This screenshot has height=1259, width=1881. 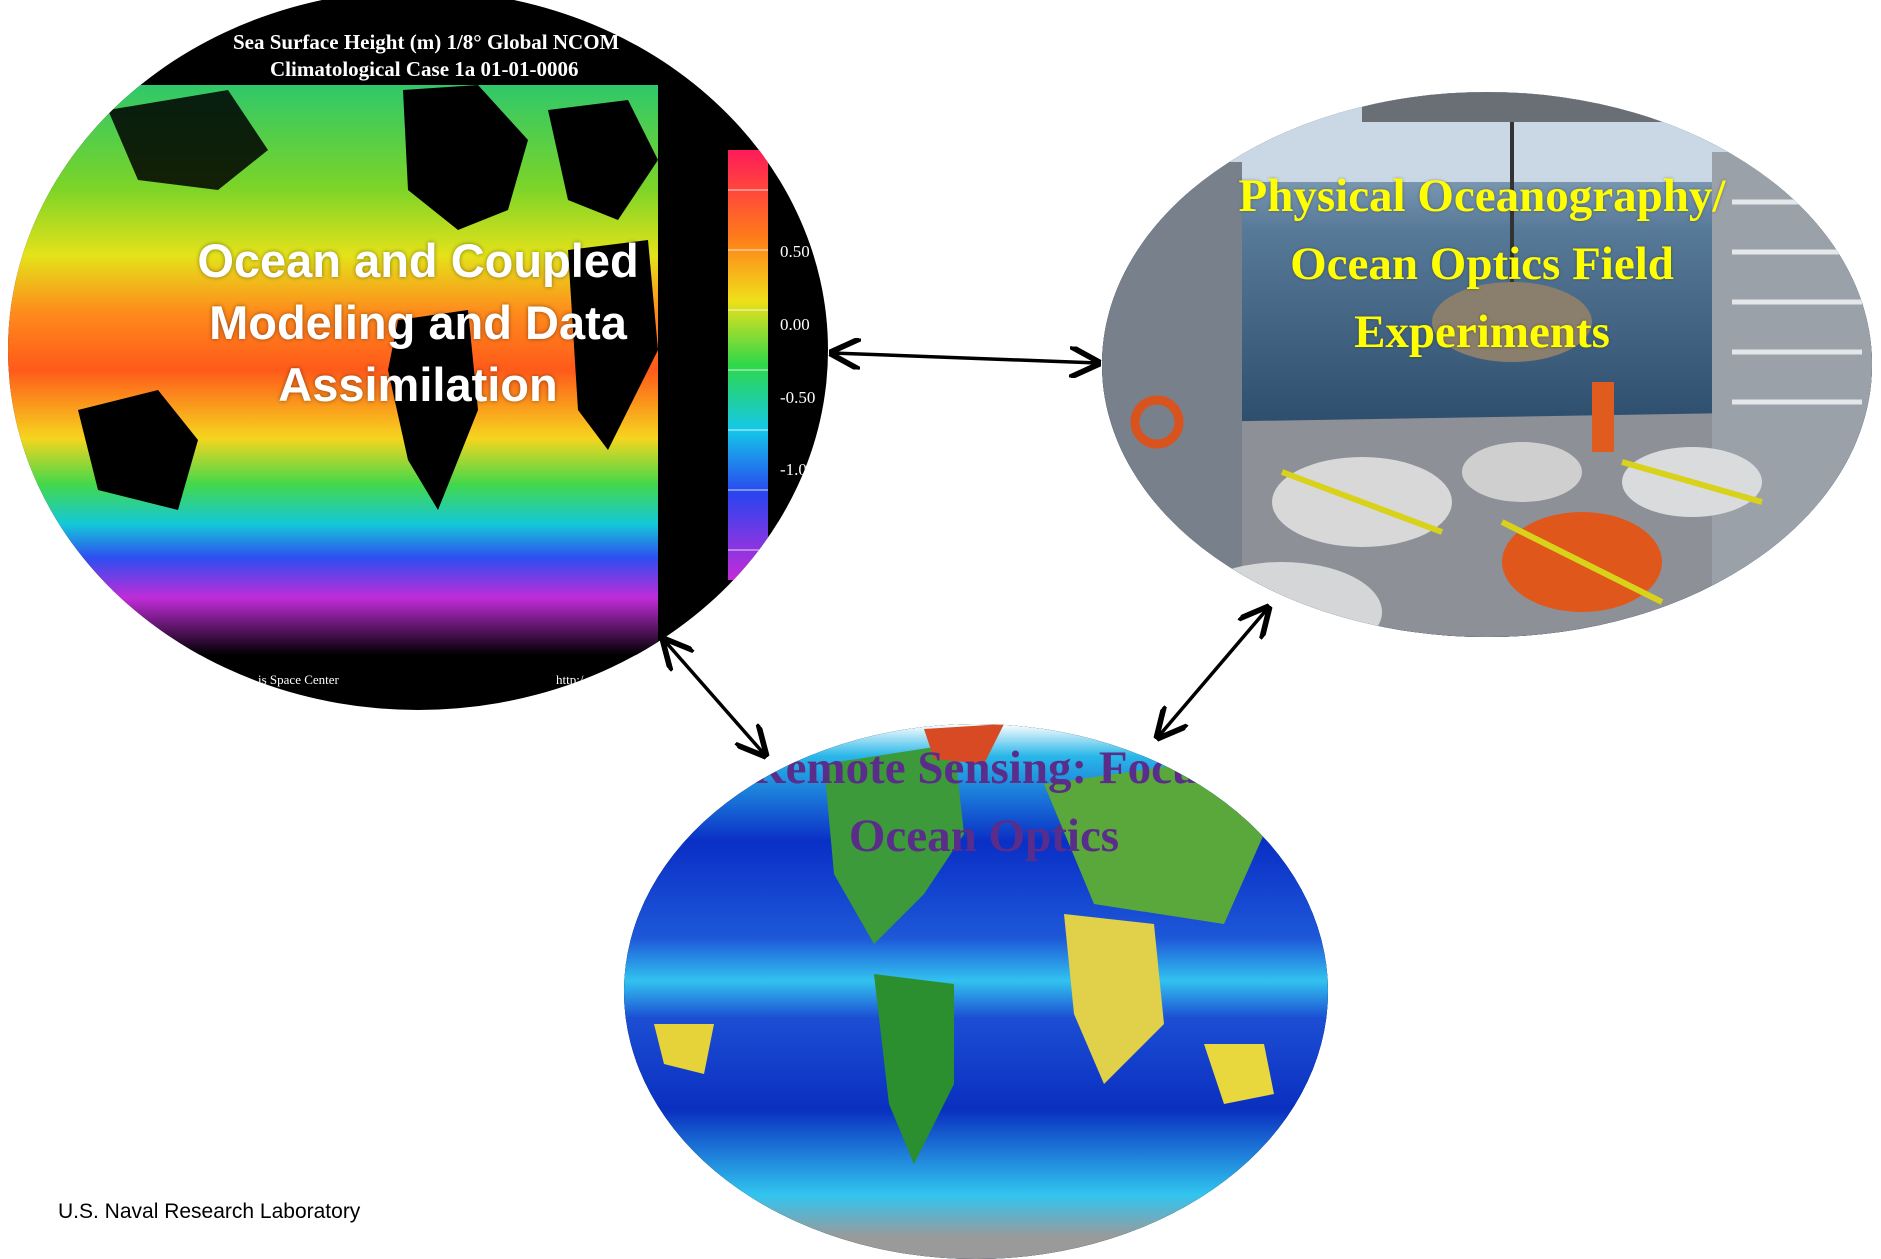 What do you see at coordinates (965, 358) in the screenshot?
I see `arrow-model-field` at bounding box center [965, 358].